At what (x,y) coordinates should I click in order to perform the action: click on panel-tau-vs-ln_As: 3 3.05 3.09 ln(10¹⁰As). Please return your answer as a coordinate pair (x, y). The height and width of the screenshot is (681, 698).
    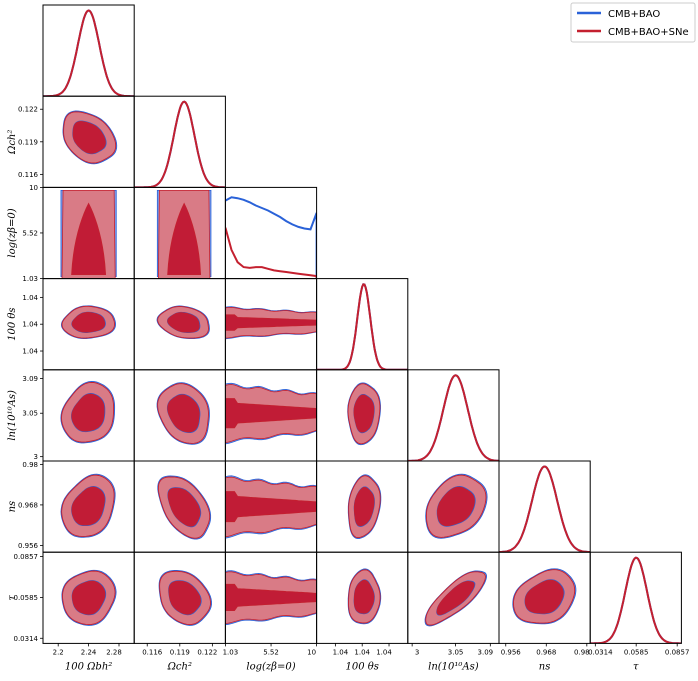
    Looking at the image, I should click on (453, 611).